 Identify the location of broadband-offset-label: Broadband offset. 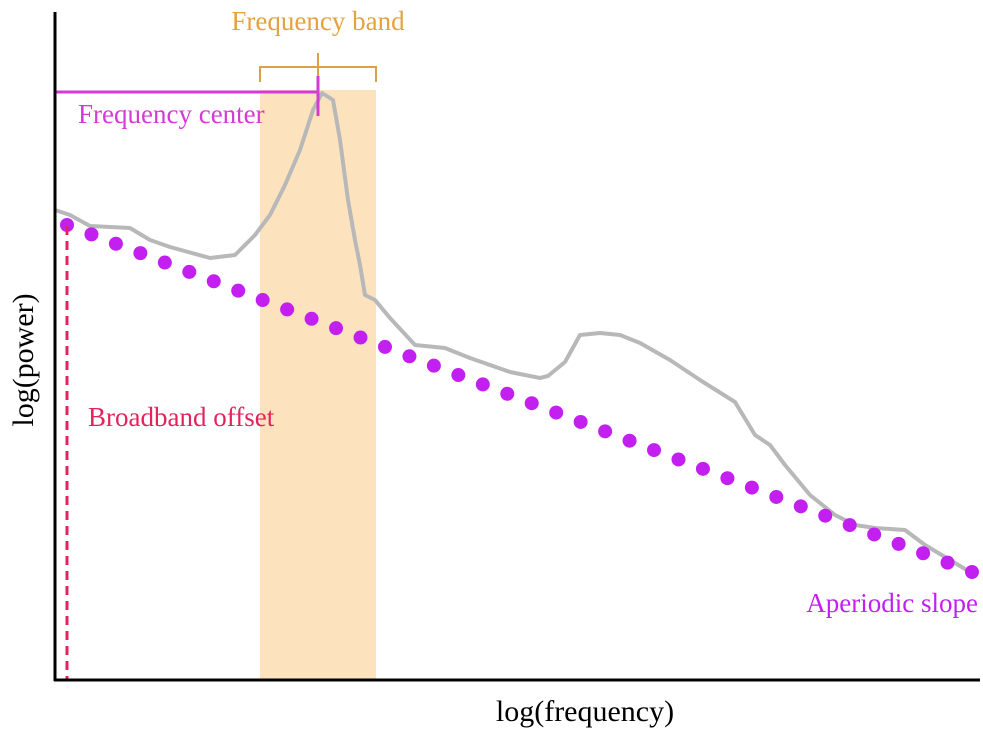
(181, 417).